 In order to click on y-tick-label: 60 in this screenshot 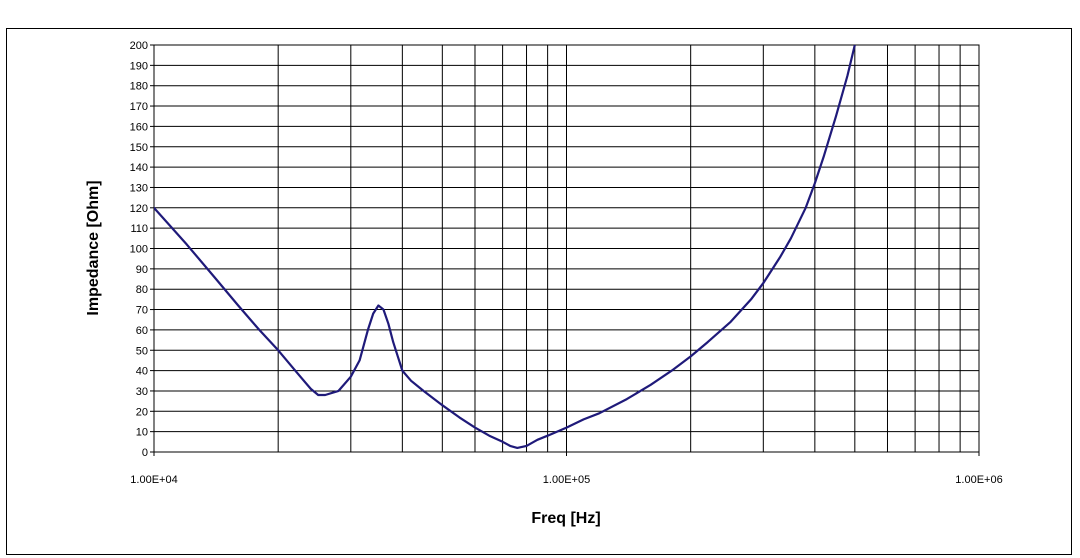, I will do `click(142, 331)`.